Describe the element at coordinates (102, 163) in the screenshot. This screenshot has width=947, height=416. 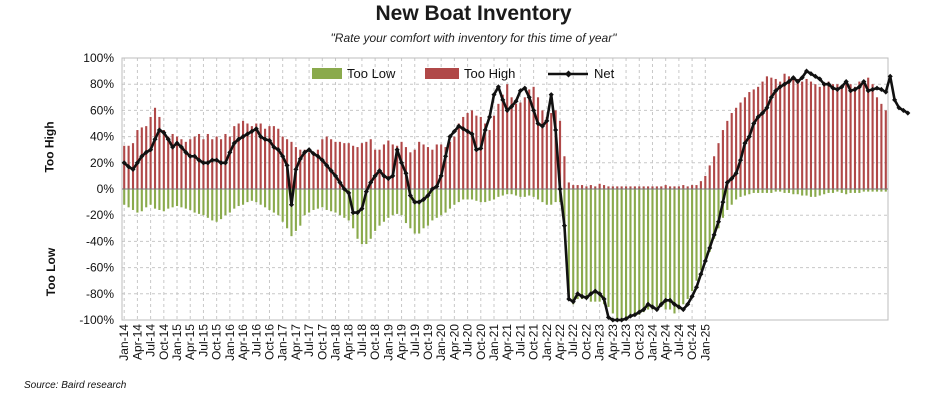
I see `y-tick-label: 20%` at that location.